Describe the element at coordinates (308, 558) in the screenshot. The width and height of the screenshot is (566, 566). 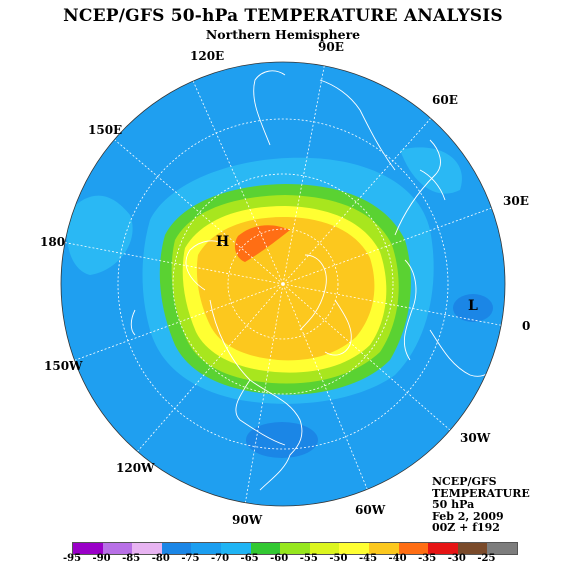
I see `legend-tick-label: -55` at that location.